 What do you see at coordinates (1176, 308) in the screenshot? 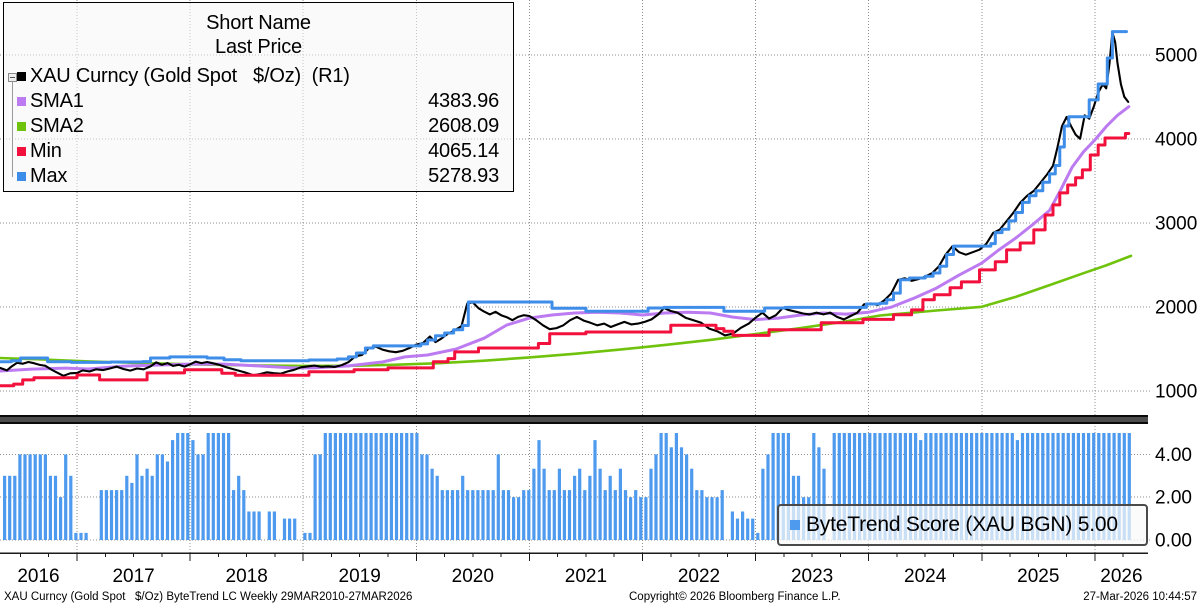
I see `y-tick-label: 2000` at bounding box center [1176, 308].